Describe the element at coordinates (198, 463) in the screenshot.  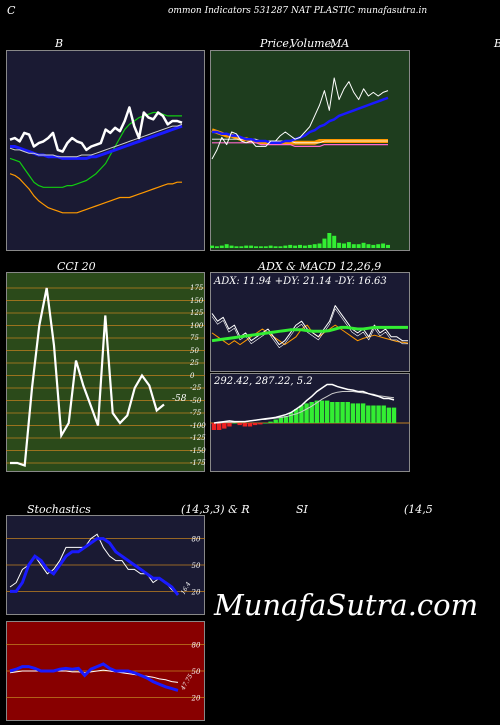
I see `cci-tick-label: -175` at that location.